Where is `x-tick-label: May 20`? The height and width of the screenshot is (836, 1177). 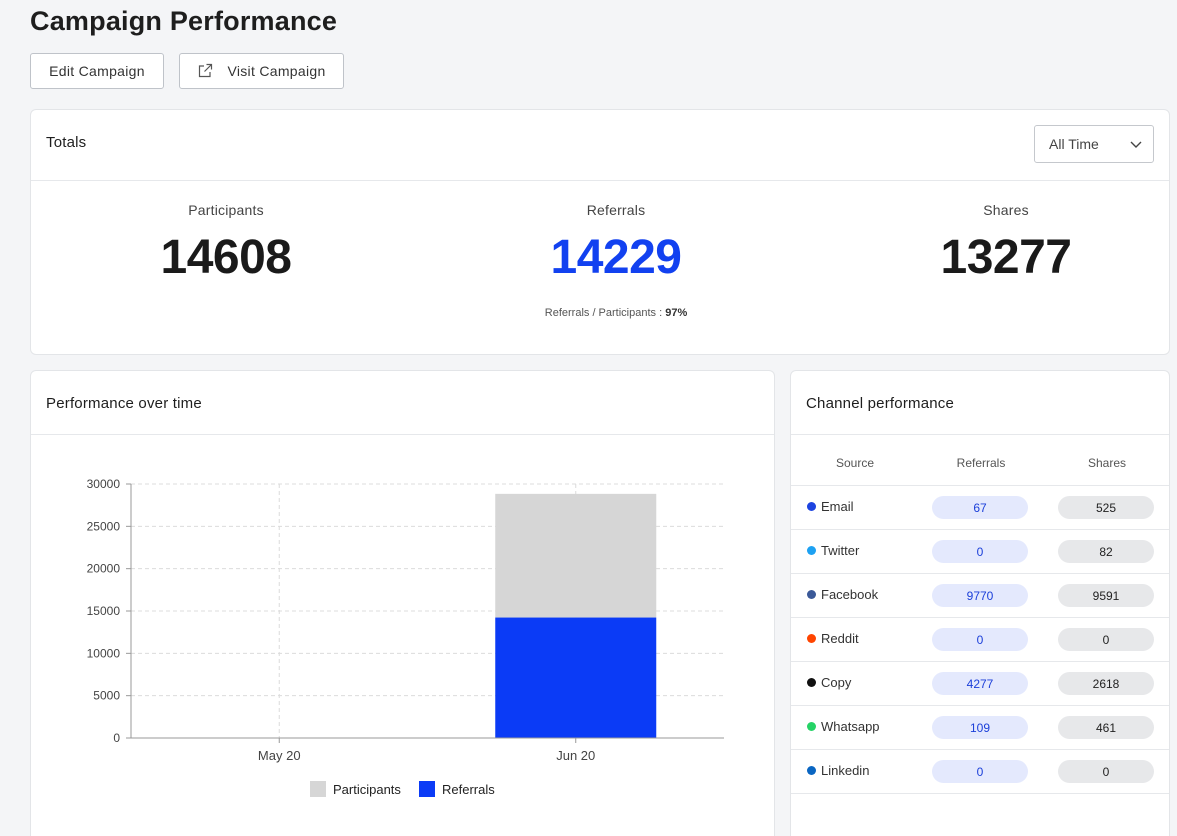
x-tick-label: May 20 is located at coordinates (279, 755).